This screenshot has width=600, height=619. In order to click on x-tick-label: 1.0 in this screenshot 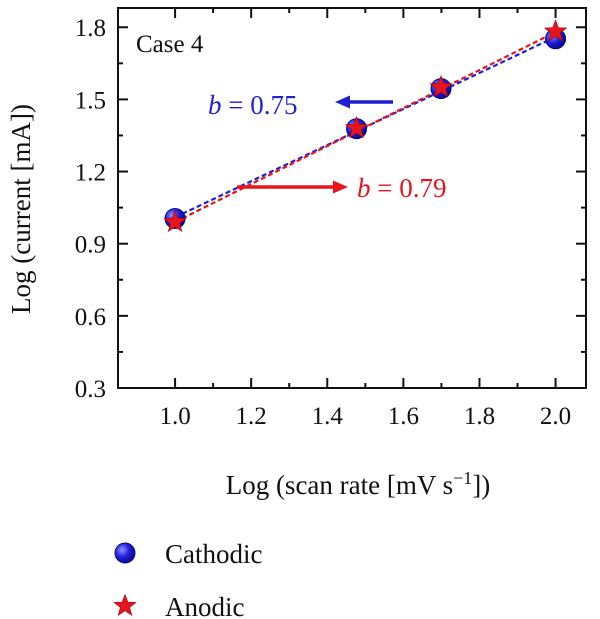, I will do `click(174, 416)`.